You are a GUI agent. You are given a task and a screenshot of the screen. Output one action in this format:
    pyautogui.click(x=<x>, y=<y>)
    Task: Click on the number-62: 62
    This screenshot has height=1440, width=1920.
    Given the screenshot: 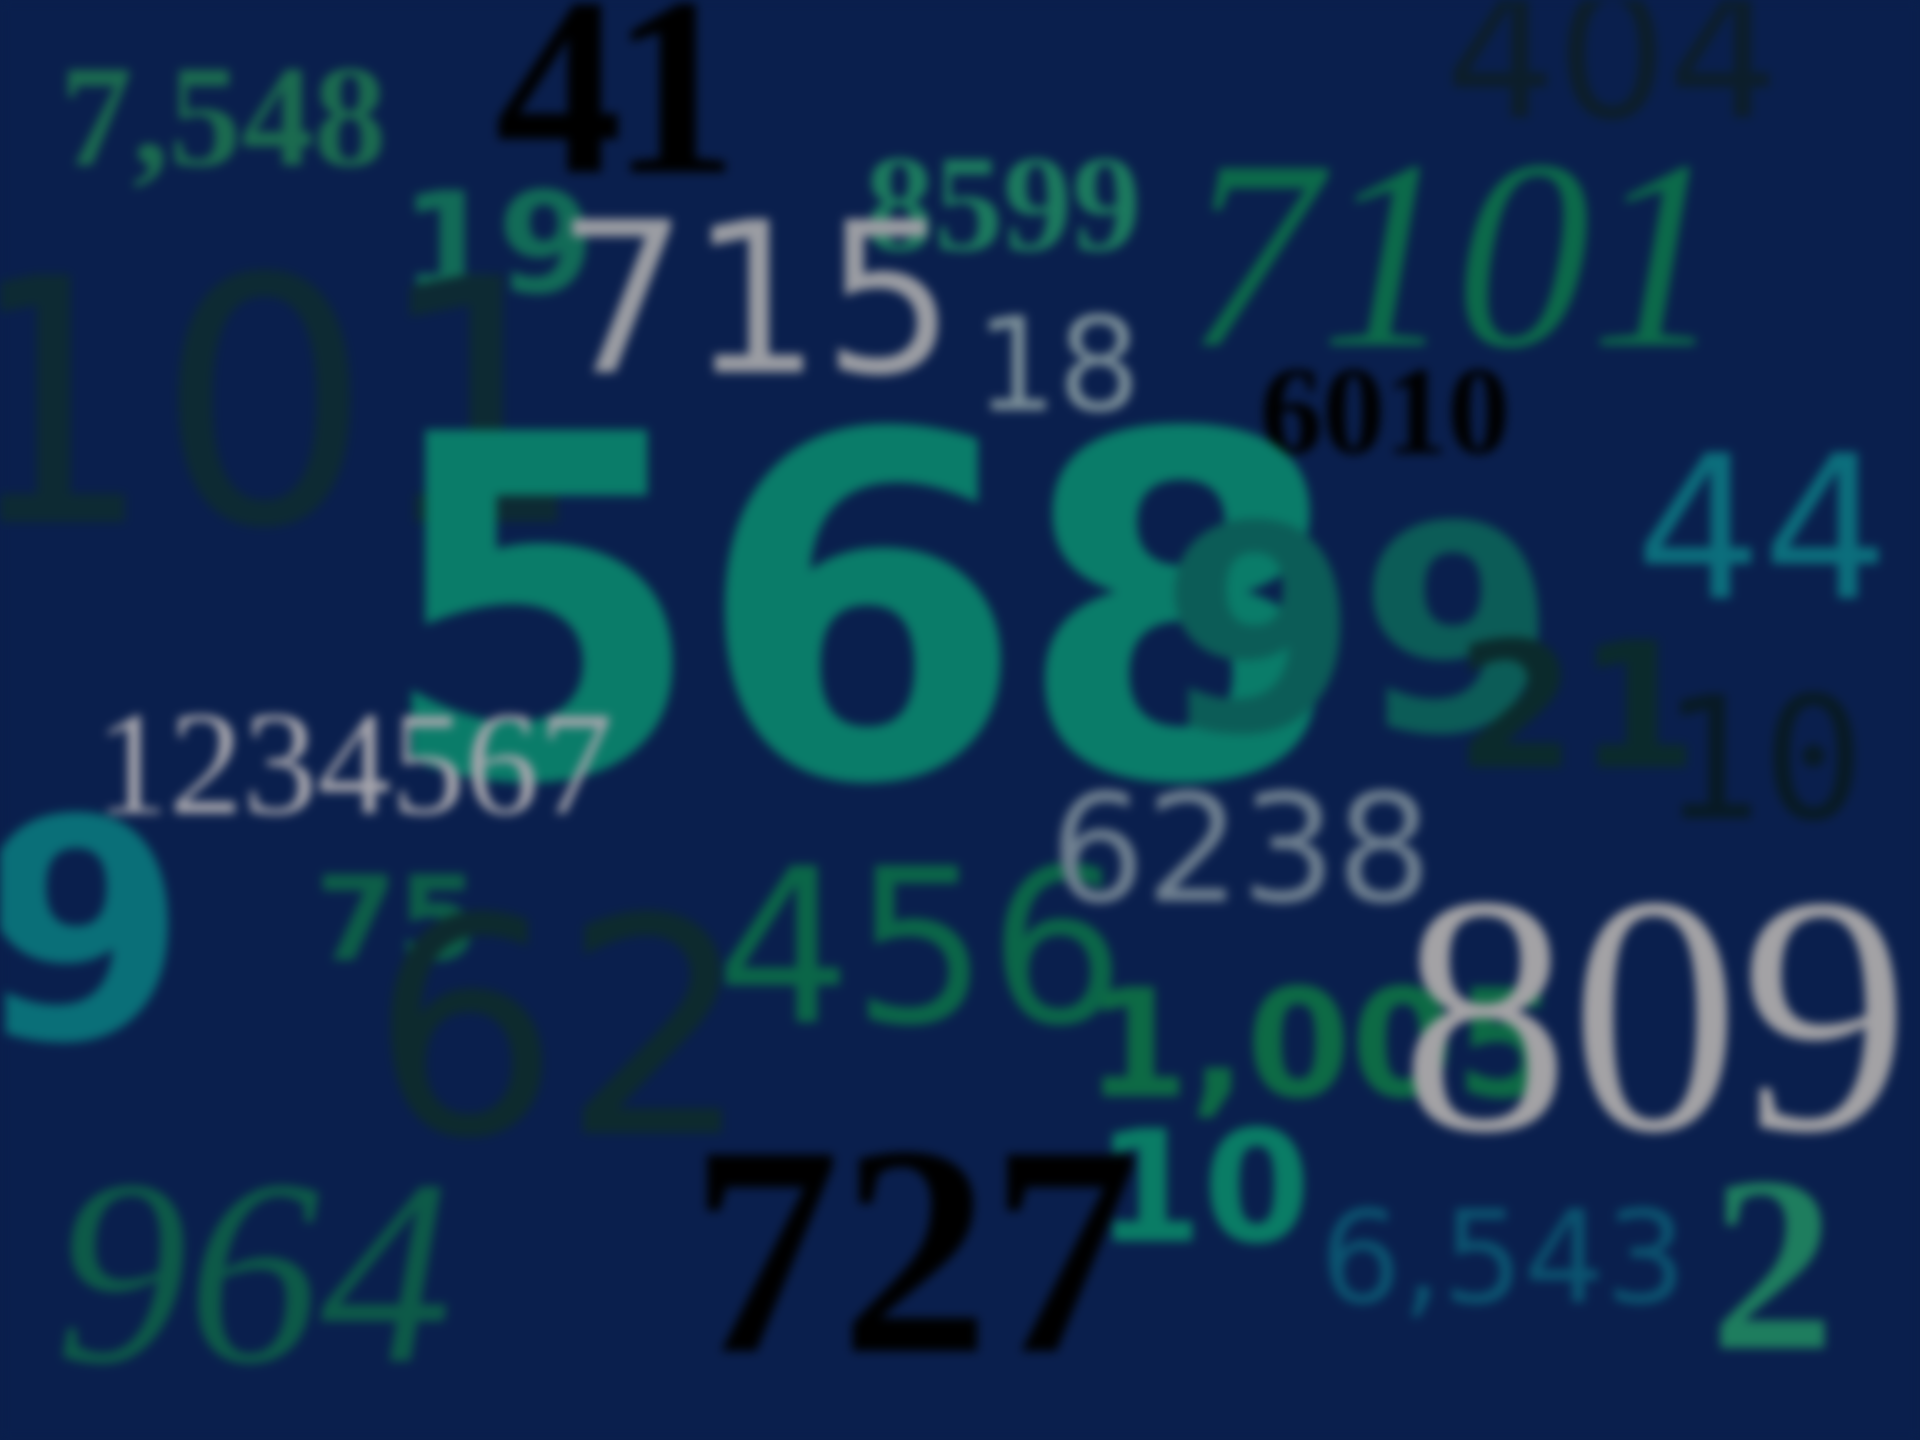 What is the action you would take?
    pyautogui.click(x=561, y=1029)
    